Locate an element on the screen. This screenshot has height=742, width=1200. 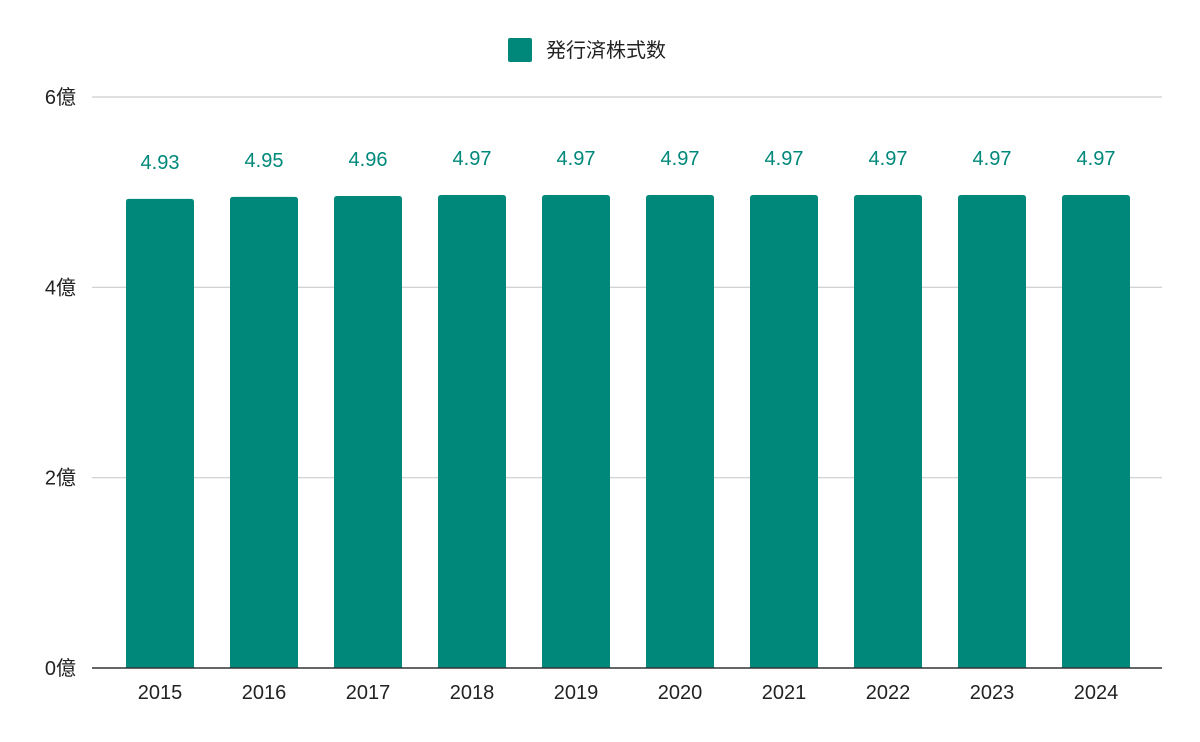
x-tick-label: 2016 is located at coordinates (264, 693).